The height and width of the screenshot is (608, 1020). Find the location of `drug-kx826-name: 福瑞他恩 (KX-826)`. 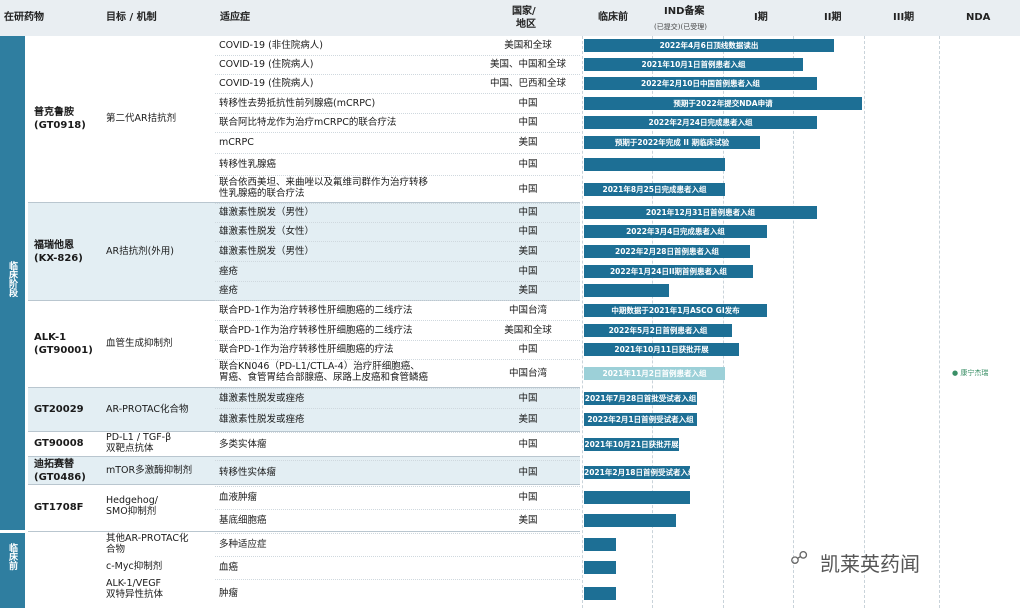

drug-kx826-name: 福瑞他恩 (KX-826) is located at coordinates (58, 252).